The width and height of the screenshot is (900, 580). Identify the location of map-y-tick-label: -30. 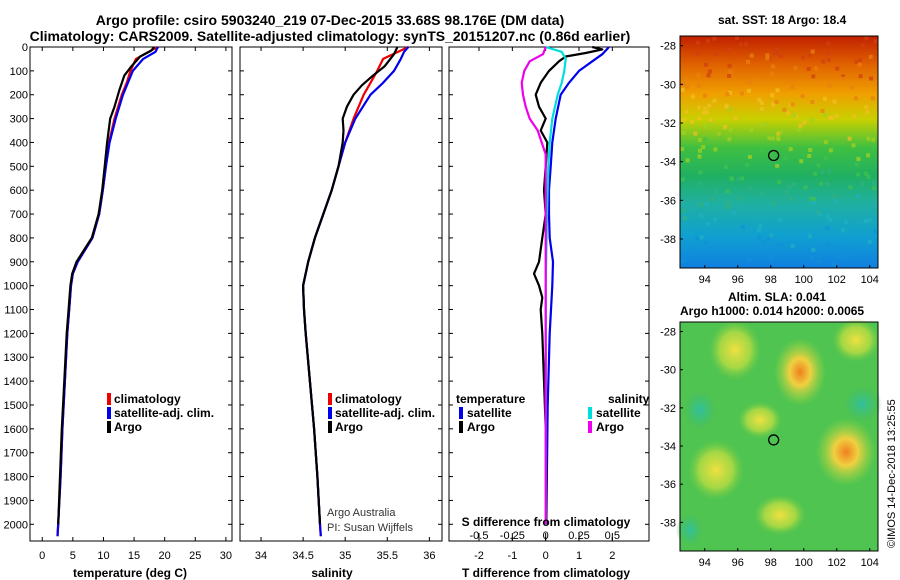
(668, 371).